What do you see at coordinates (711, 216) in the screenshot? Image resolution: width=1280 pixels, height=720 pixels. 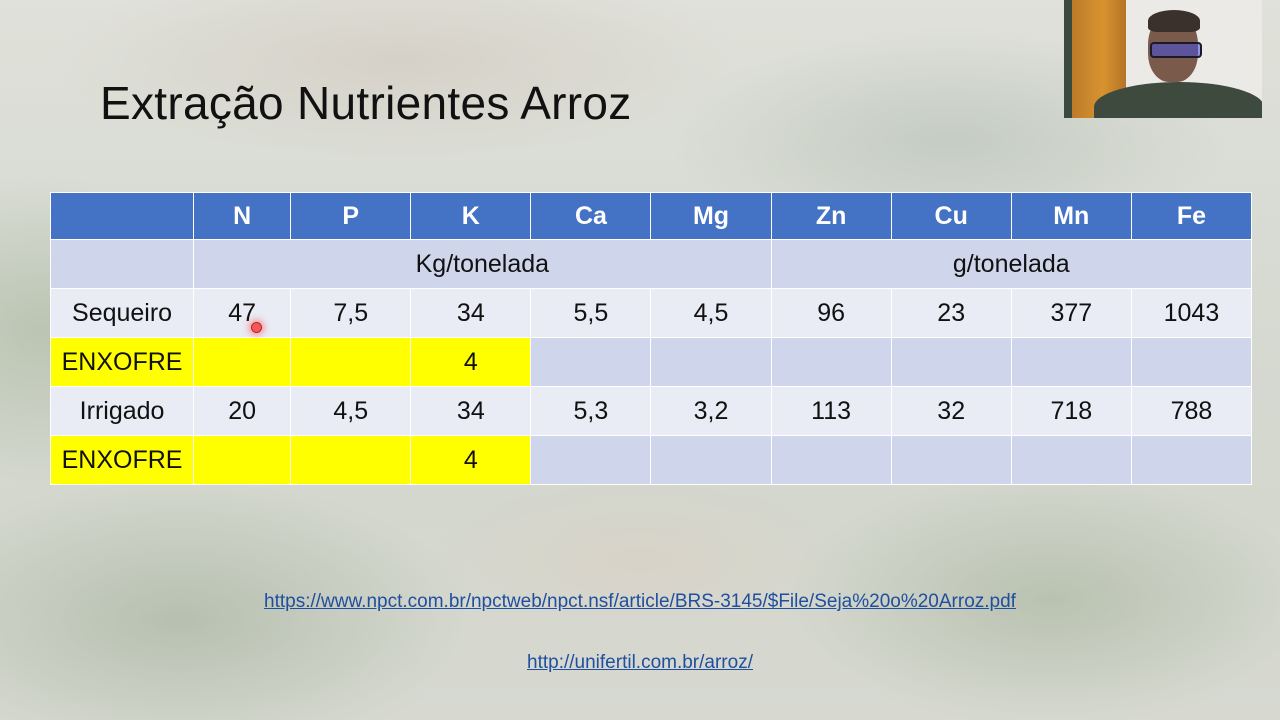 I see `header-cell-mg: Mg` at bounding box center [711, 216].